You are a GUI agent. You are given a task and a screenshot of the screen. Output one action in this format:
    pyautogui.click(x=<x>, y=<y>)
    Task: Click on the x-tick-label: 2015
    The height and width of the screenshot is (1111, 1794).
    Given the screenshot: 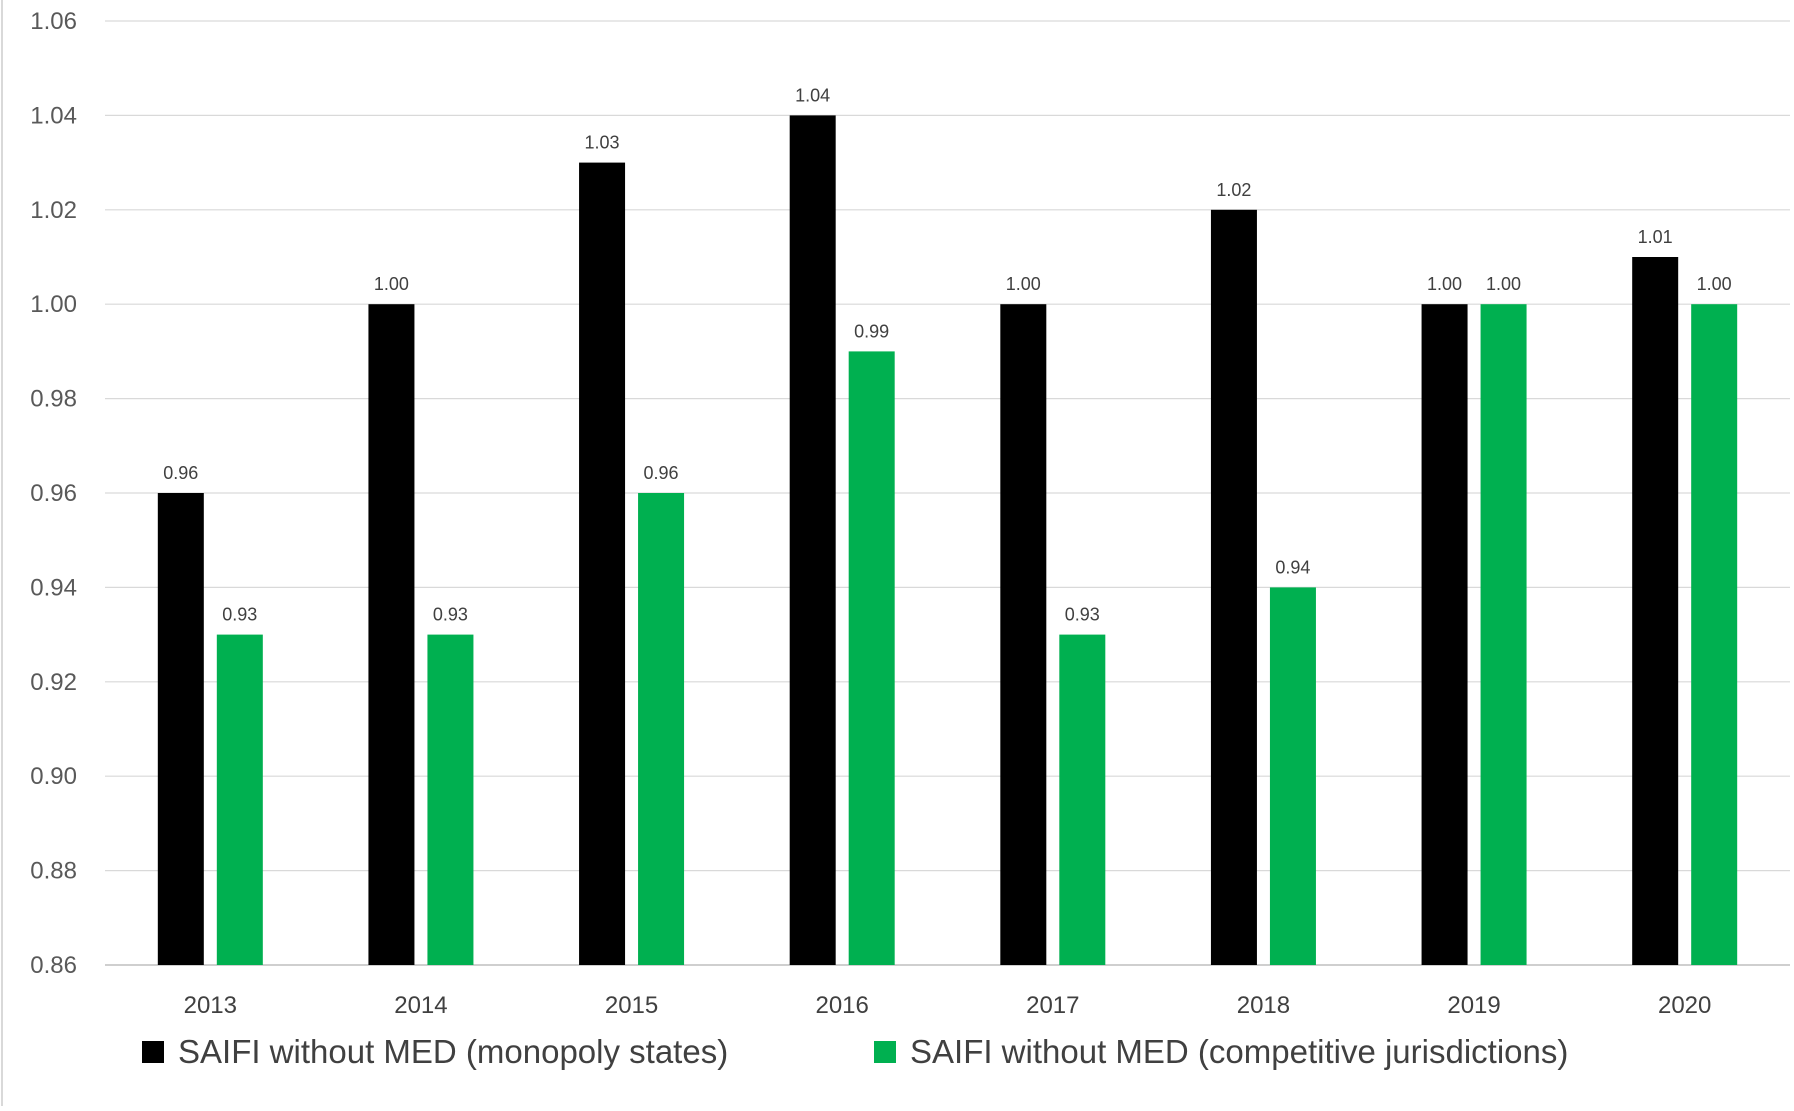 What is the action you would take?
    pyautogui.click(x=631, y=1005)
    